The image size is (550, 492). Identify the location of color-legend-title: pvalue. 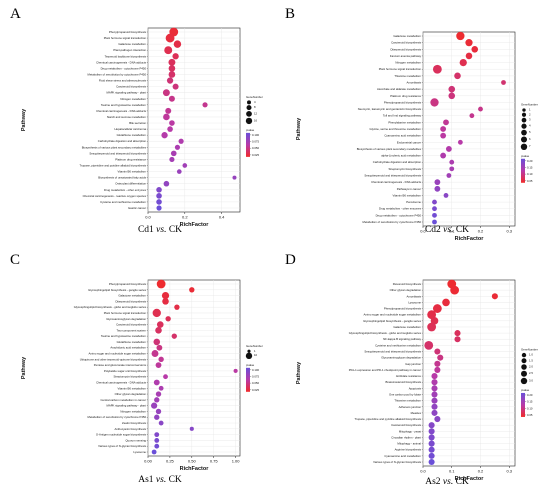
(250, 130).